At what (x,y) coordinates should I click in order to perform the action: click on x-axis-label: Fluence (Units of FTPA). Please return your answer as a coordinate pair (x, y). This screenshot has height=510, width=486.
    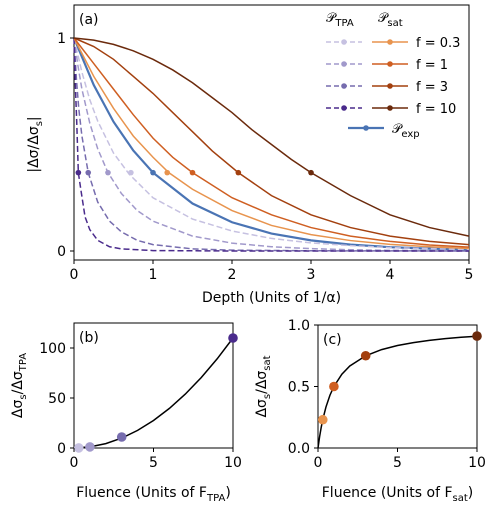
    Looking at the image, I should click on (153, 494).